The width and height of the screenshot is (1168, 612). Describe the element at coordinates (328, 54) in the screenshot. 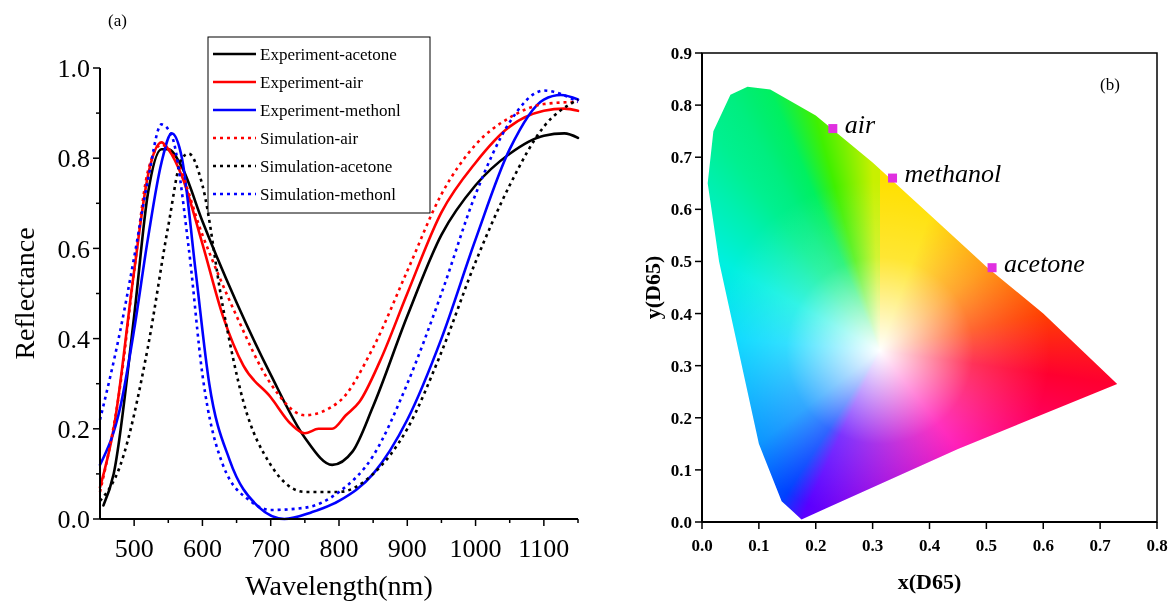

I see `legend-label: Experiment-acetone` at that location.